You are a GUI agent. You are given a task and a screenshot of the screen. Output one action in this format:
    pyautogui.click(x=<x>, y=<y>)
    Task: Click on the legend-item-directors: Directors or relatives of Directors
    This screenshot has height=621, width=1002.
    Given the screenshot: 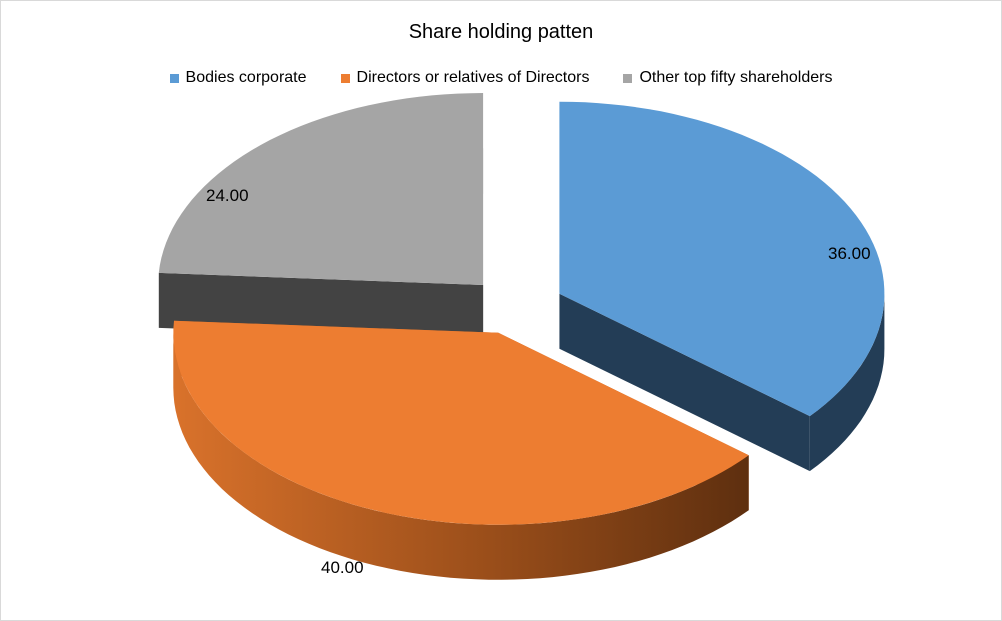 What is the action you would take?
    pyautogui.click(x=465, y=78)
    